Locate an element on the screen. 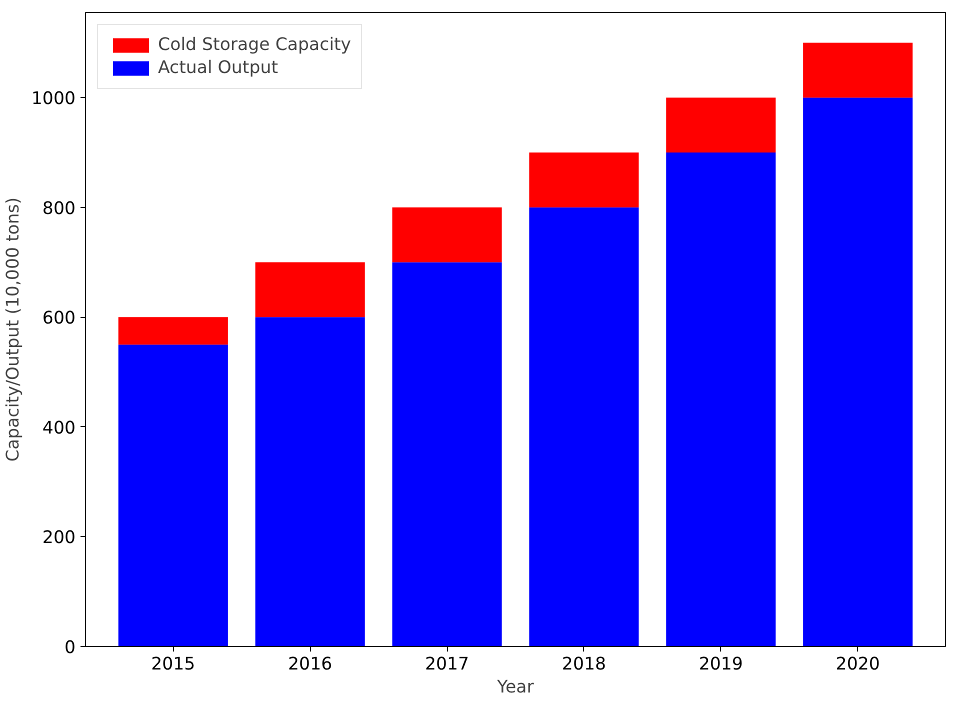 The height and width of the screenshot is (708, 957). x-tick-label: 2016 is located at coordinates (310, 664).